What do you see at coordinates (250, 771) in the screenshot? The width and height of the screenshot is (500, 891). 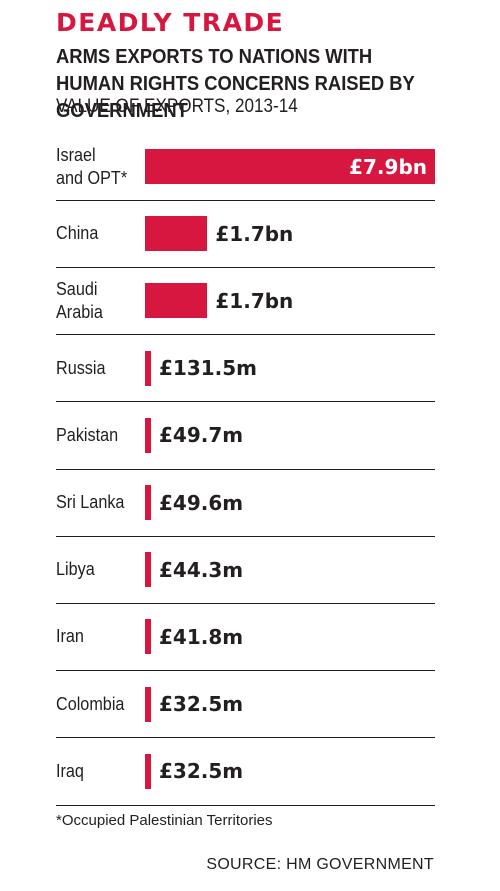 I see `chart-row: Iraq £32.5m` at bounding box center [250, 771].